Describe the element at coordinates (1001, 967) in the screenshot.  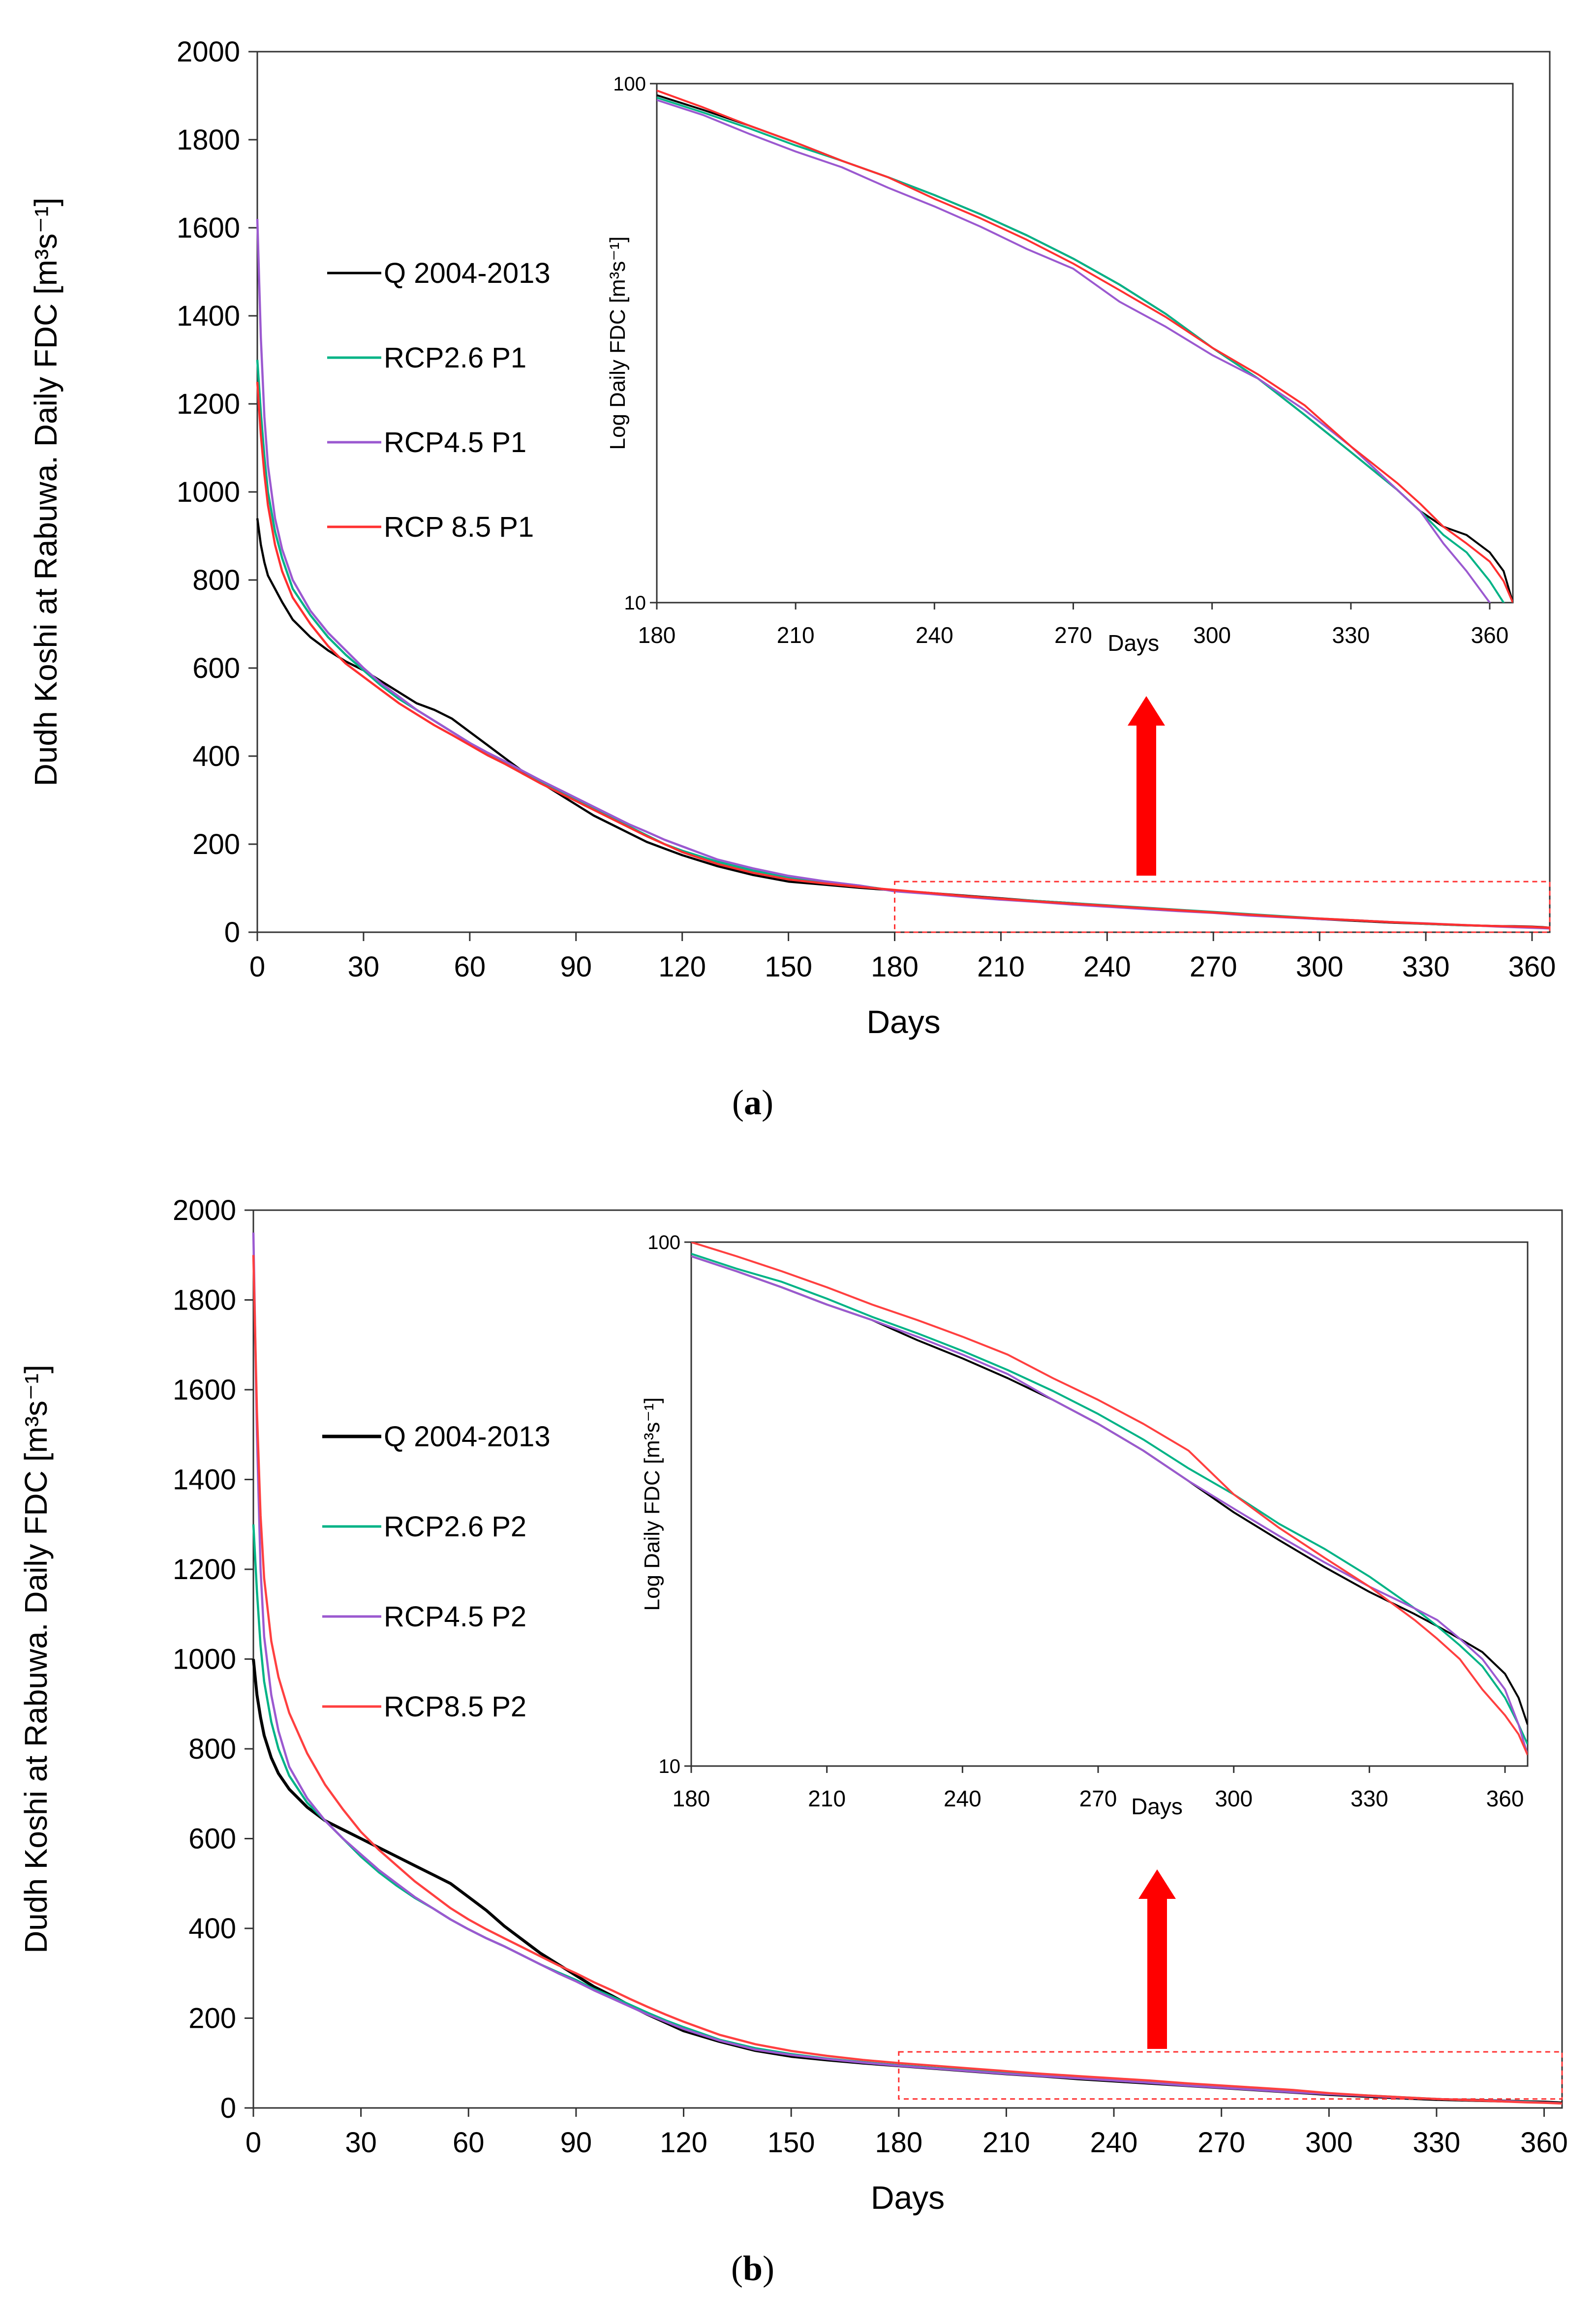
I see `x-tick-label: 210` at that location.